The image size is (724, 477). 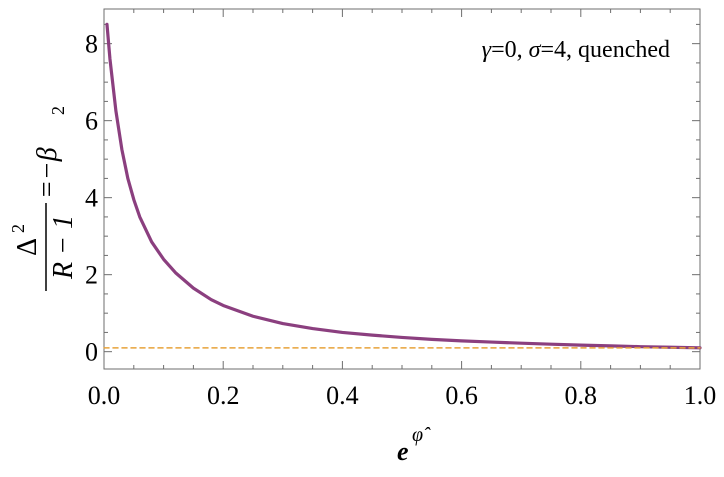 I want to click on annotation-sigma-symbol: σ, so click(x=535, y=50).